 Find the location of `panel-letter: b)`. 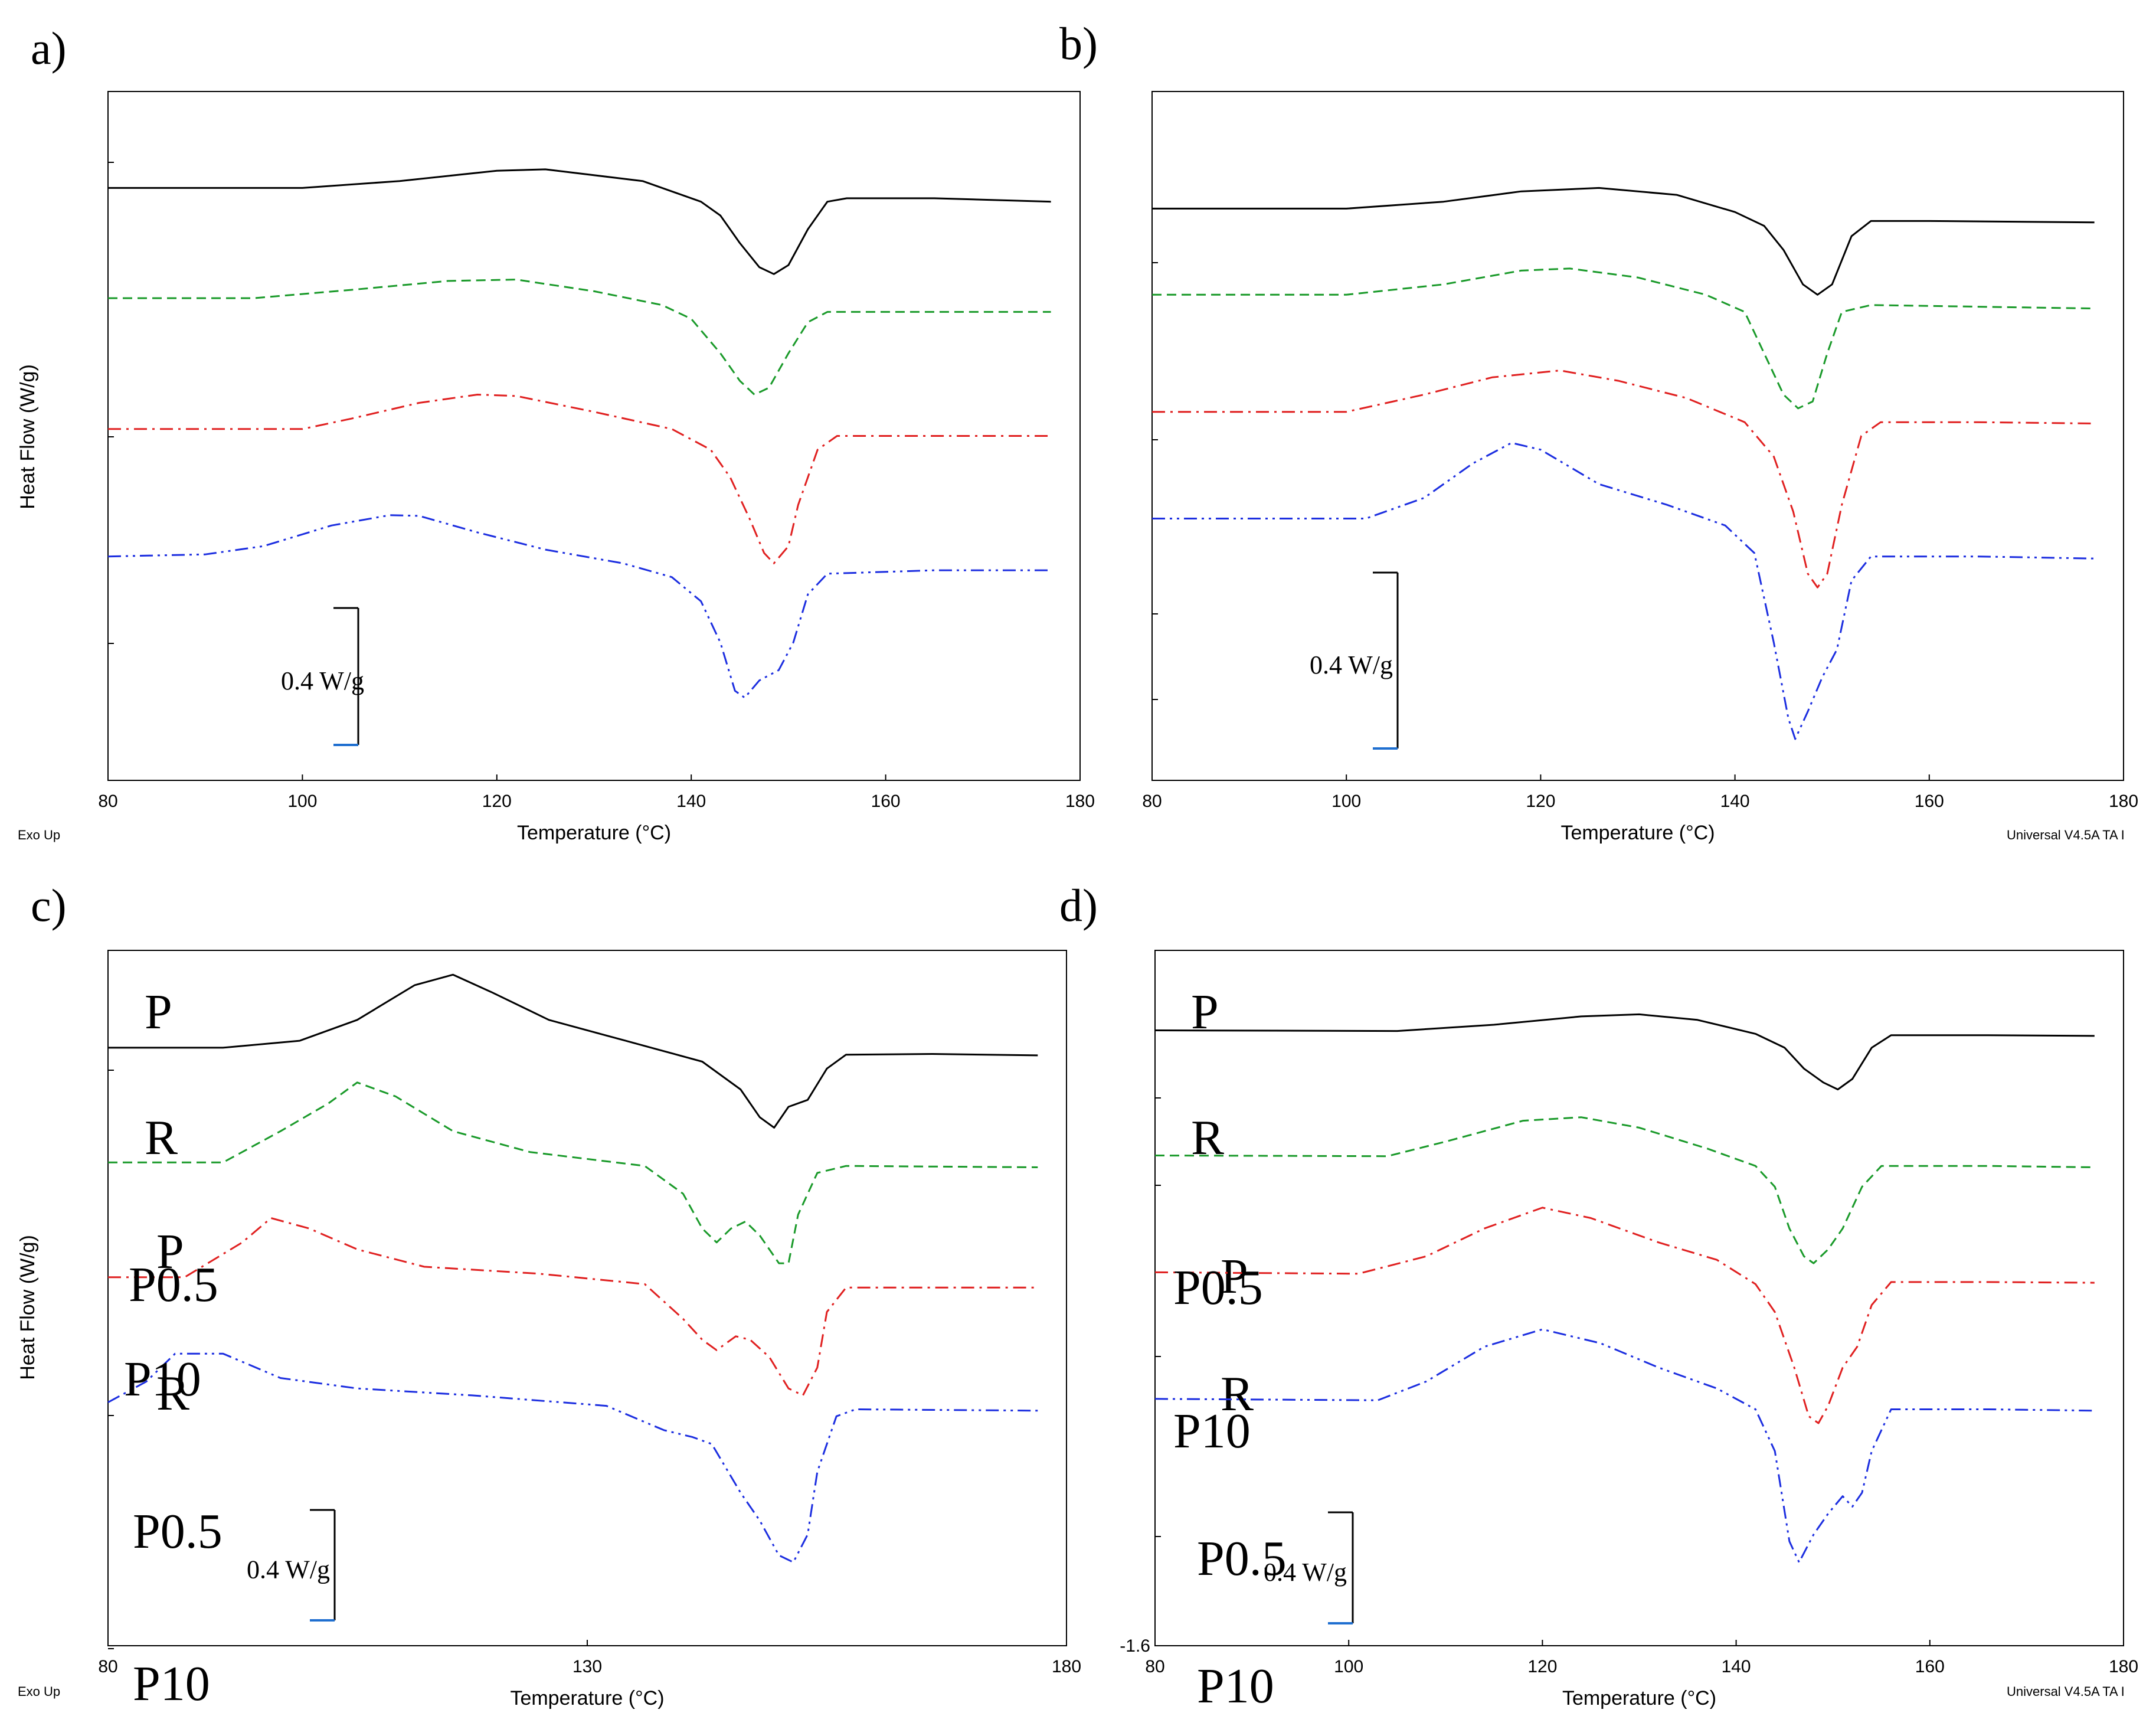

panel-letter: b) is located at coordinates (1078, 43).